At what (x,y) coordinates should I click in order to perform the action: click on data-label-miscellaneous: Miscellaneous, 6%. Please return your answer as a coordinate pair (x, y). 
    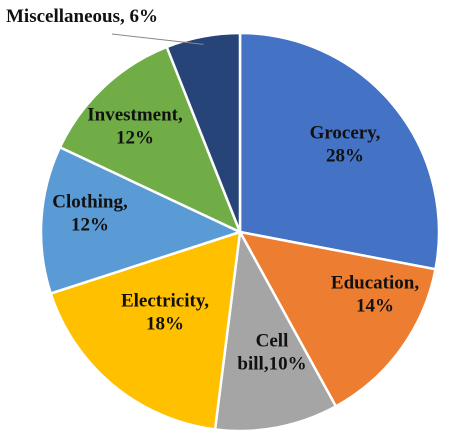
    Looking at the image, I should click on (82, 16).